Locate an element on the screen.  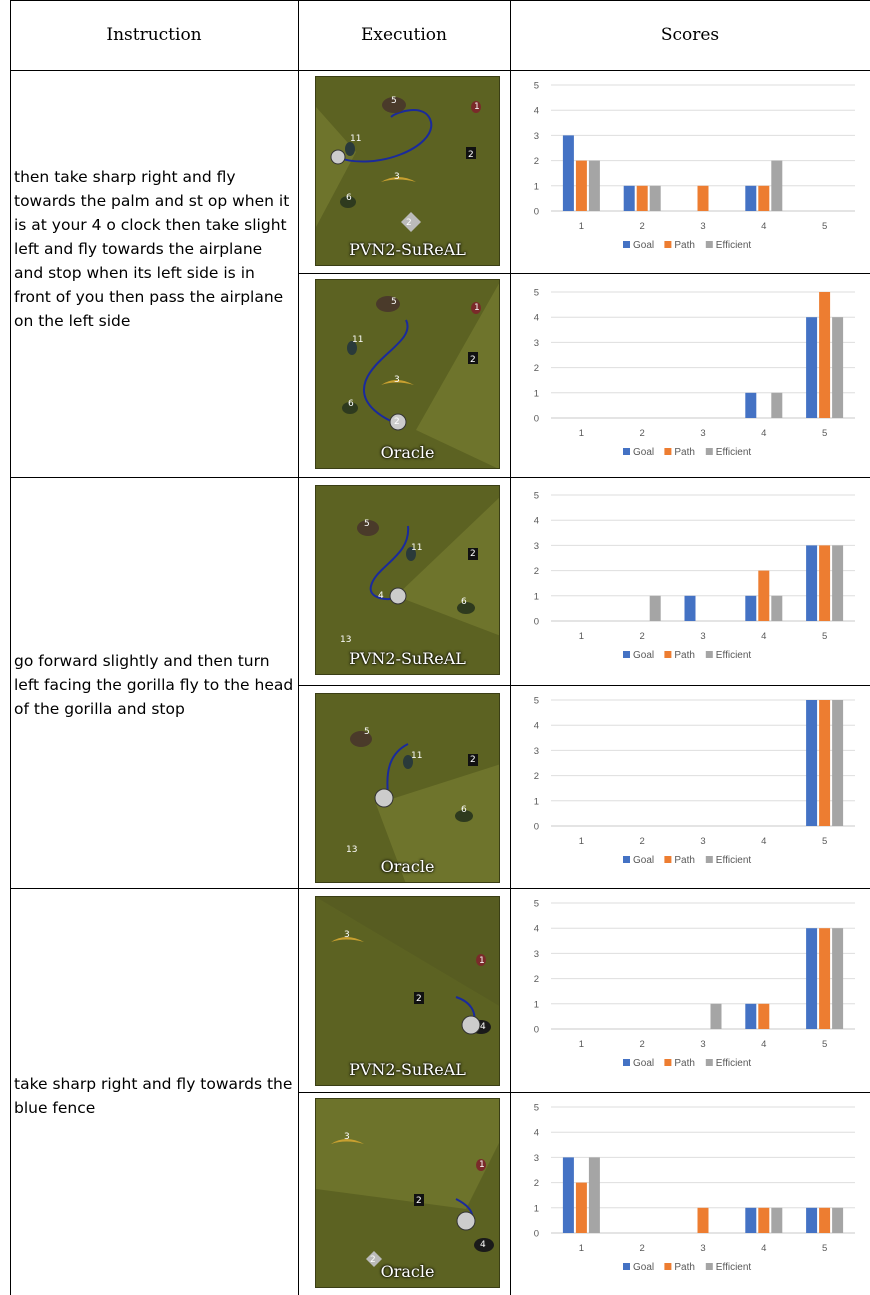
row-divider is located at coordinates (440, 477).